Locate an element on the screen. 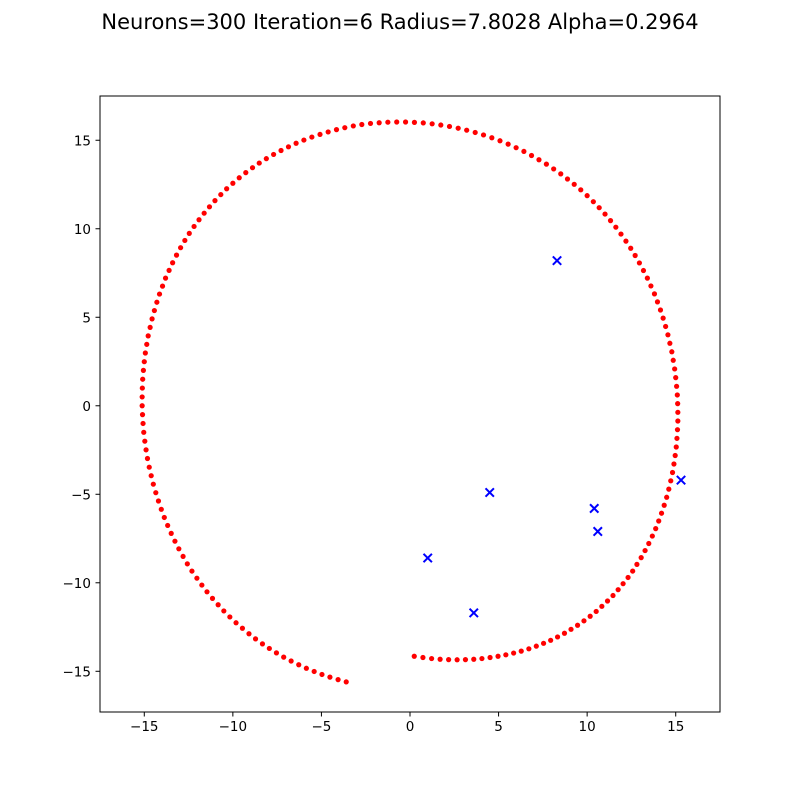 This screenshot has height=800, width=800. x-tick-label: −5 is located at coordinates (321, 727).